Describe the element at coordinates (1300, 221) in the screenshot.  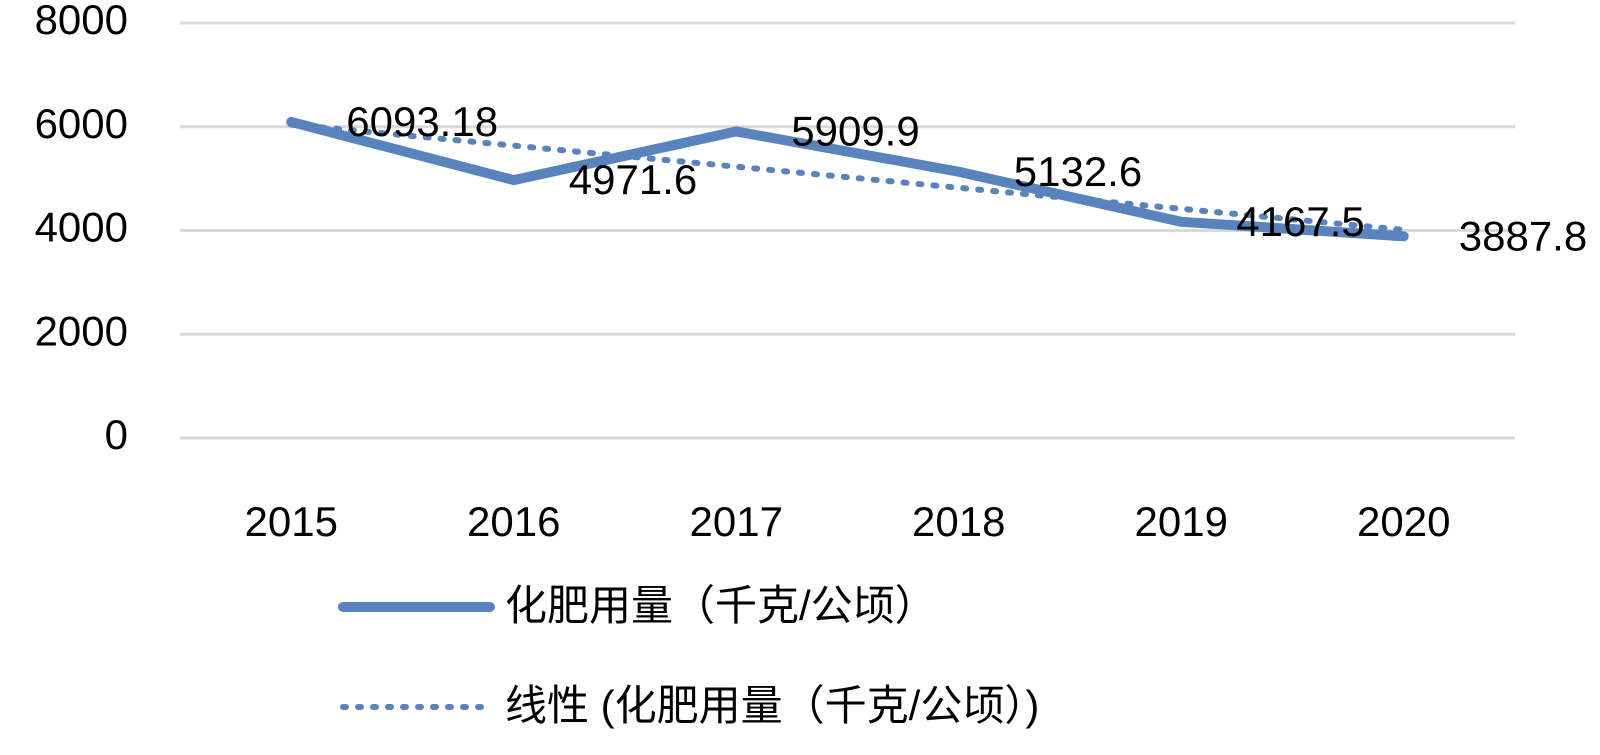
I see `data-label: 4167.5` at that location.